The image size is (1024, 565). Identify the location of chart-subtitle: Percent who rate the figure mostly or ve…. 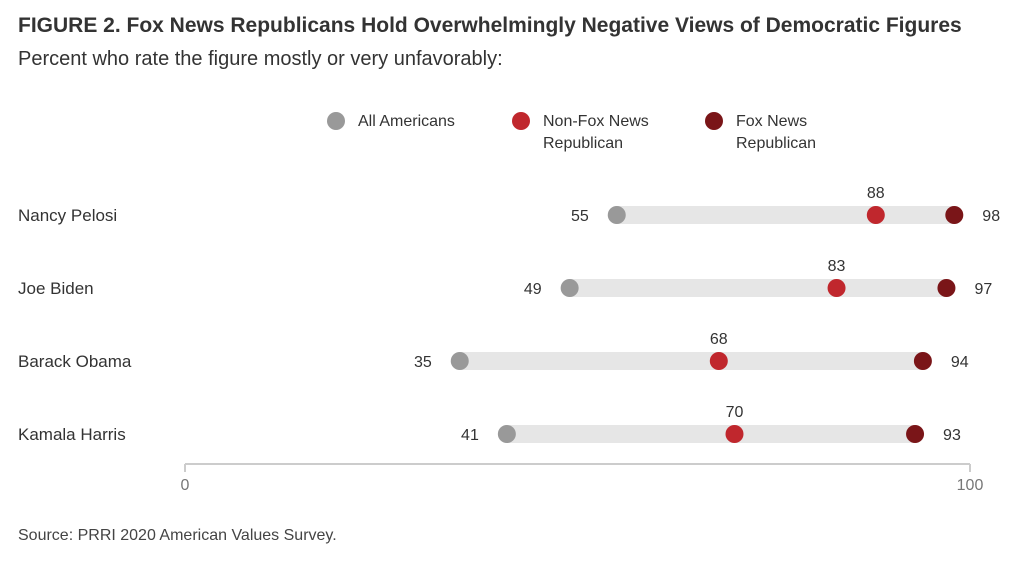
(260, 59).